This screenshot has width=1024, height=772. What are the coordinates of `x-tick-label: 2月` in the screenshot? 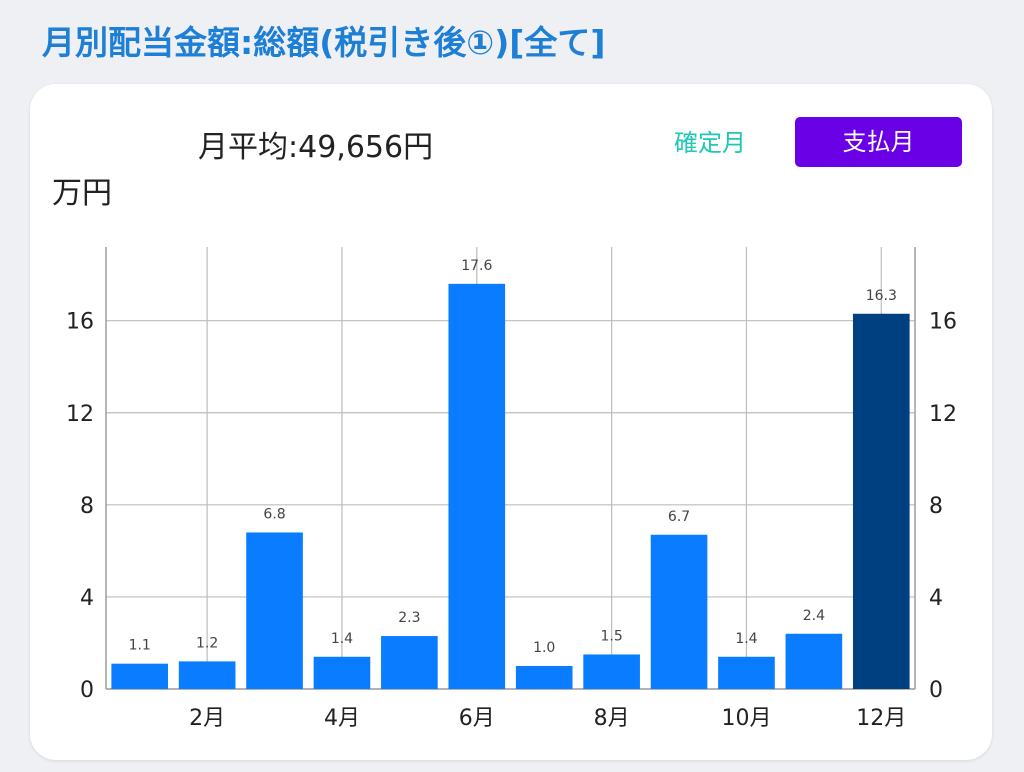 It's located at (207, 718).